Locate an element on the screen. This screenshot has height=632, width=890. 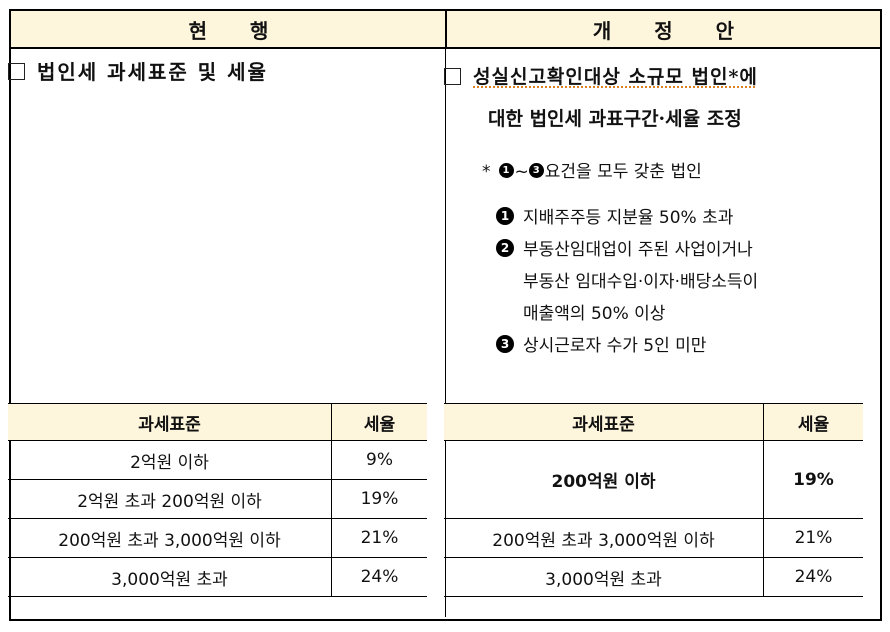
requirement-note-text: 요건을 모두 갖춘 법인 is located at coordinates (623, 172).